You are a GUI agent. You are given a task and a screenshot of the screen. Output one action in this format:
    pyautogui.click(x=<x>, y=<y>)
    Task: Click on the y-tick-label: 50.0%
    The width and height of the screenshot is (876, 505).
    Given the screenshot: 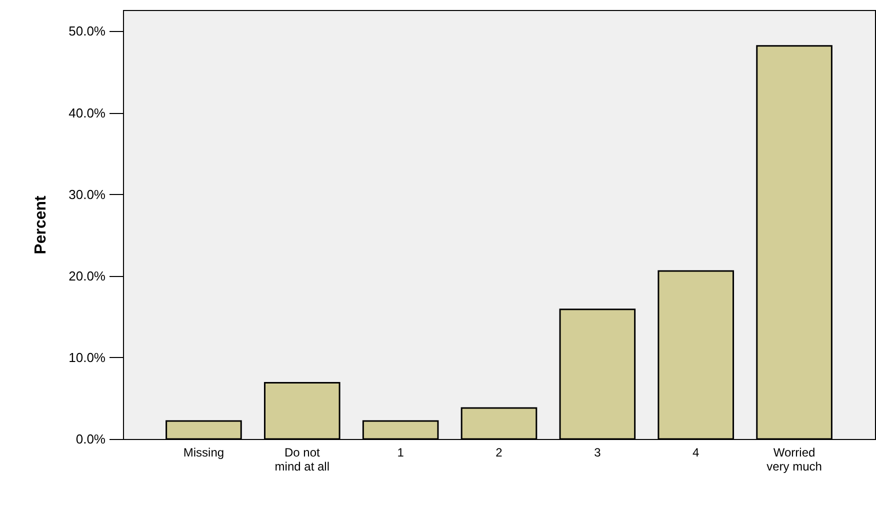 What is the action you would take?
    pyautogui.click(x=87, y=31)
    